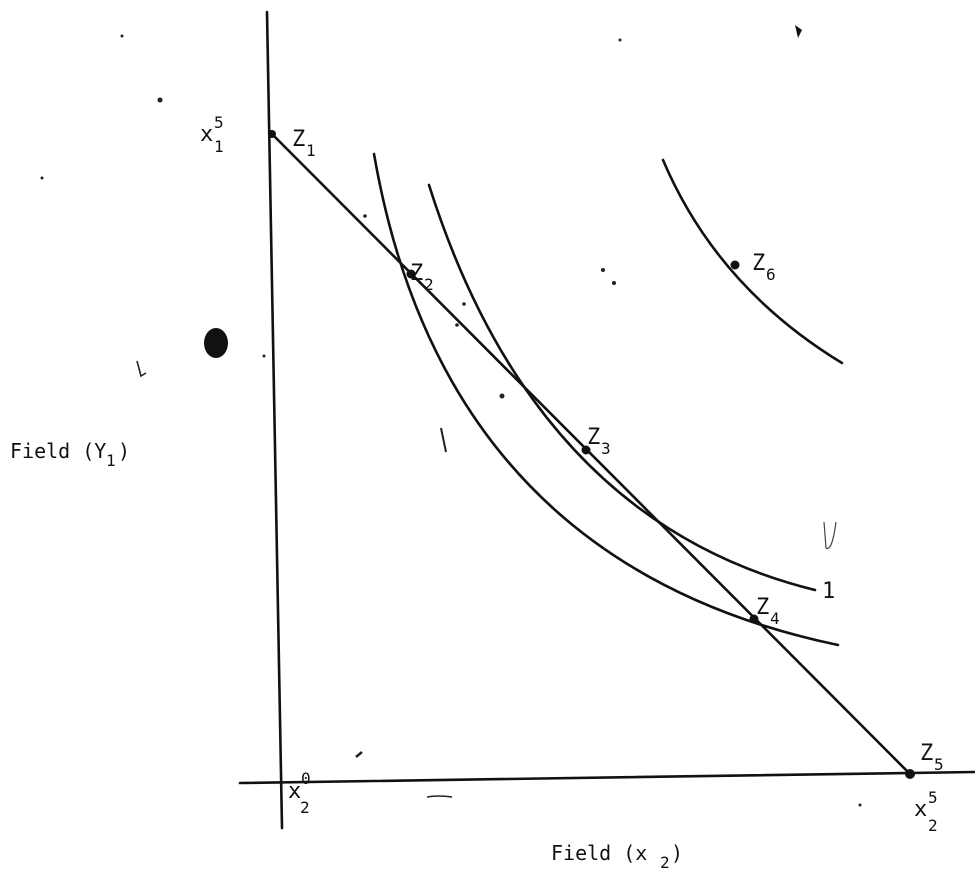 The image size is (975, 877). I want to click on point-z4-label: Z 4, so click(768, 611).